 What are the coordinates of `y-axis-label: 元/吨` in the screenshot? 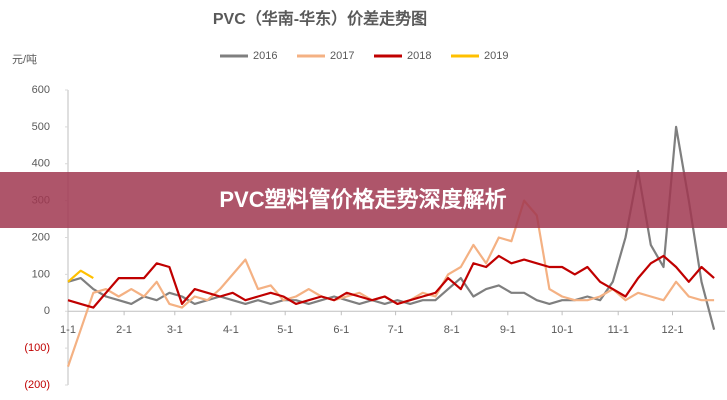 It's located at (24, 59).